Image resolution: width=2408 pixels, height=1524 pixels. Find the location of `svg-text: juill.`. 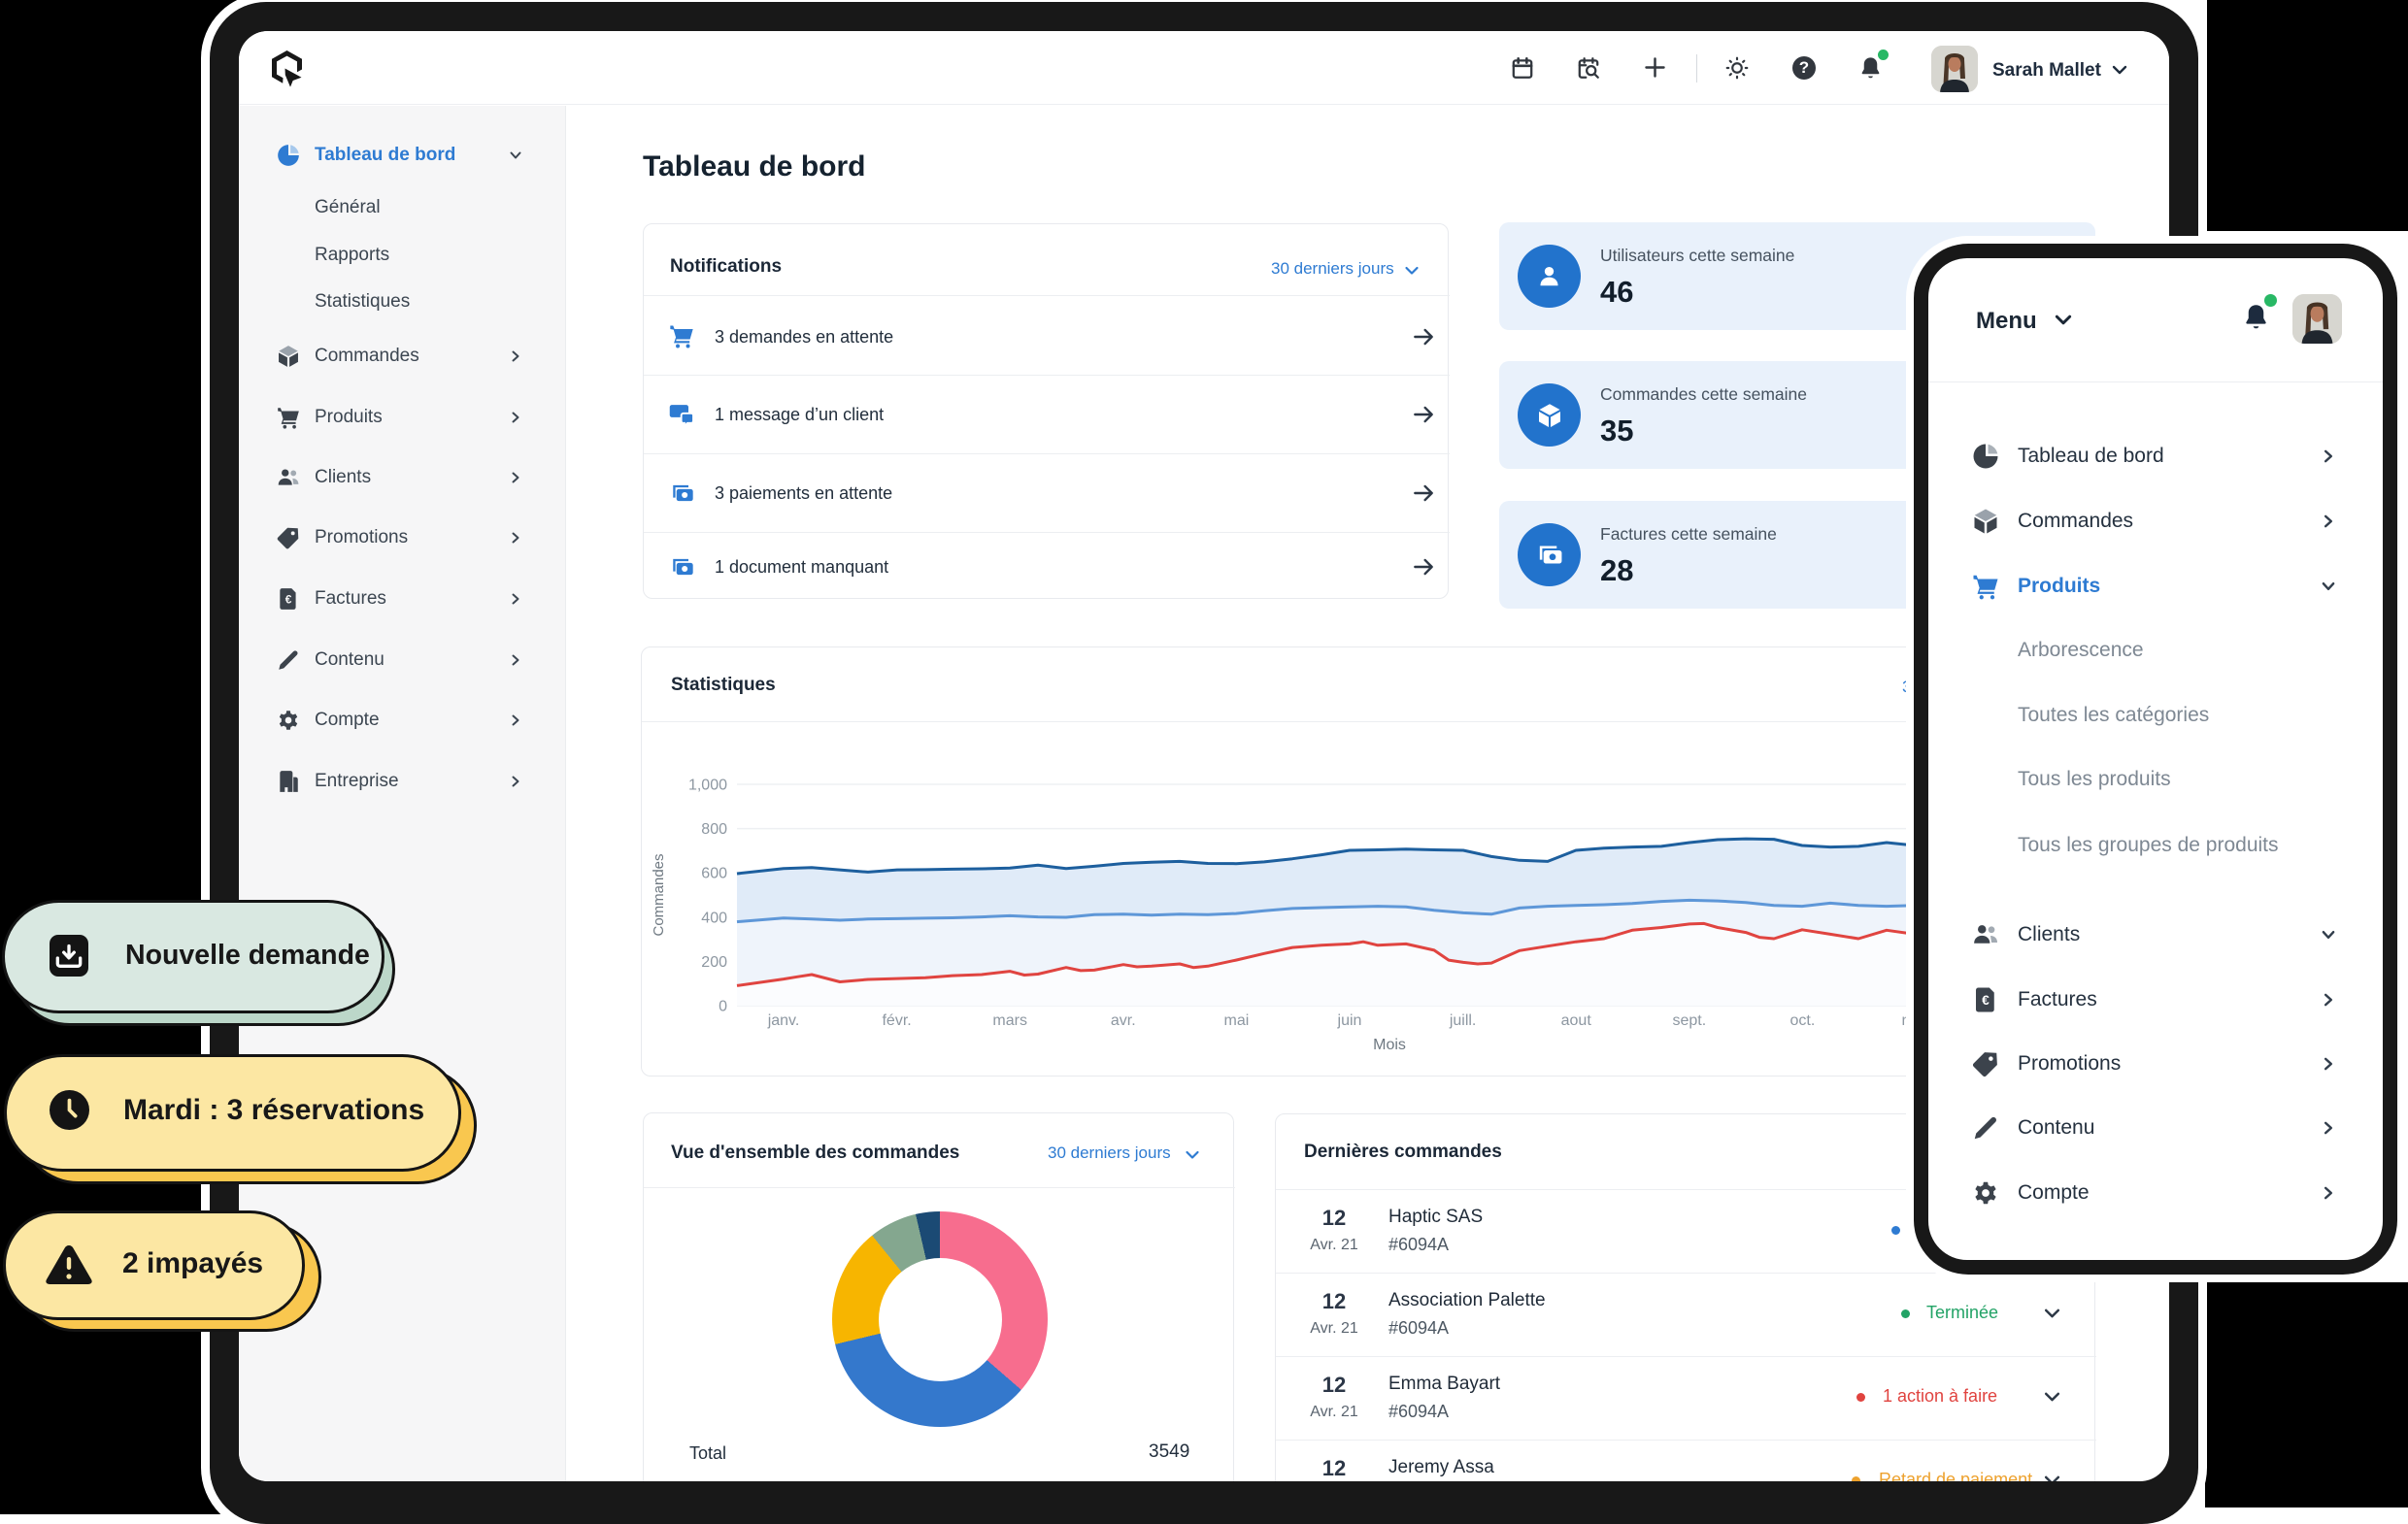

svg-text: juill. is located at coordinates (1463, 1020).